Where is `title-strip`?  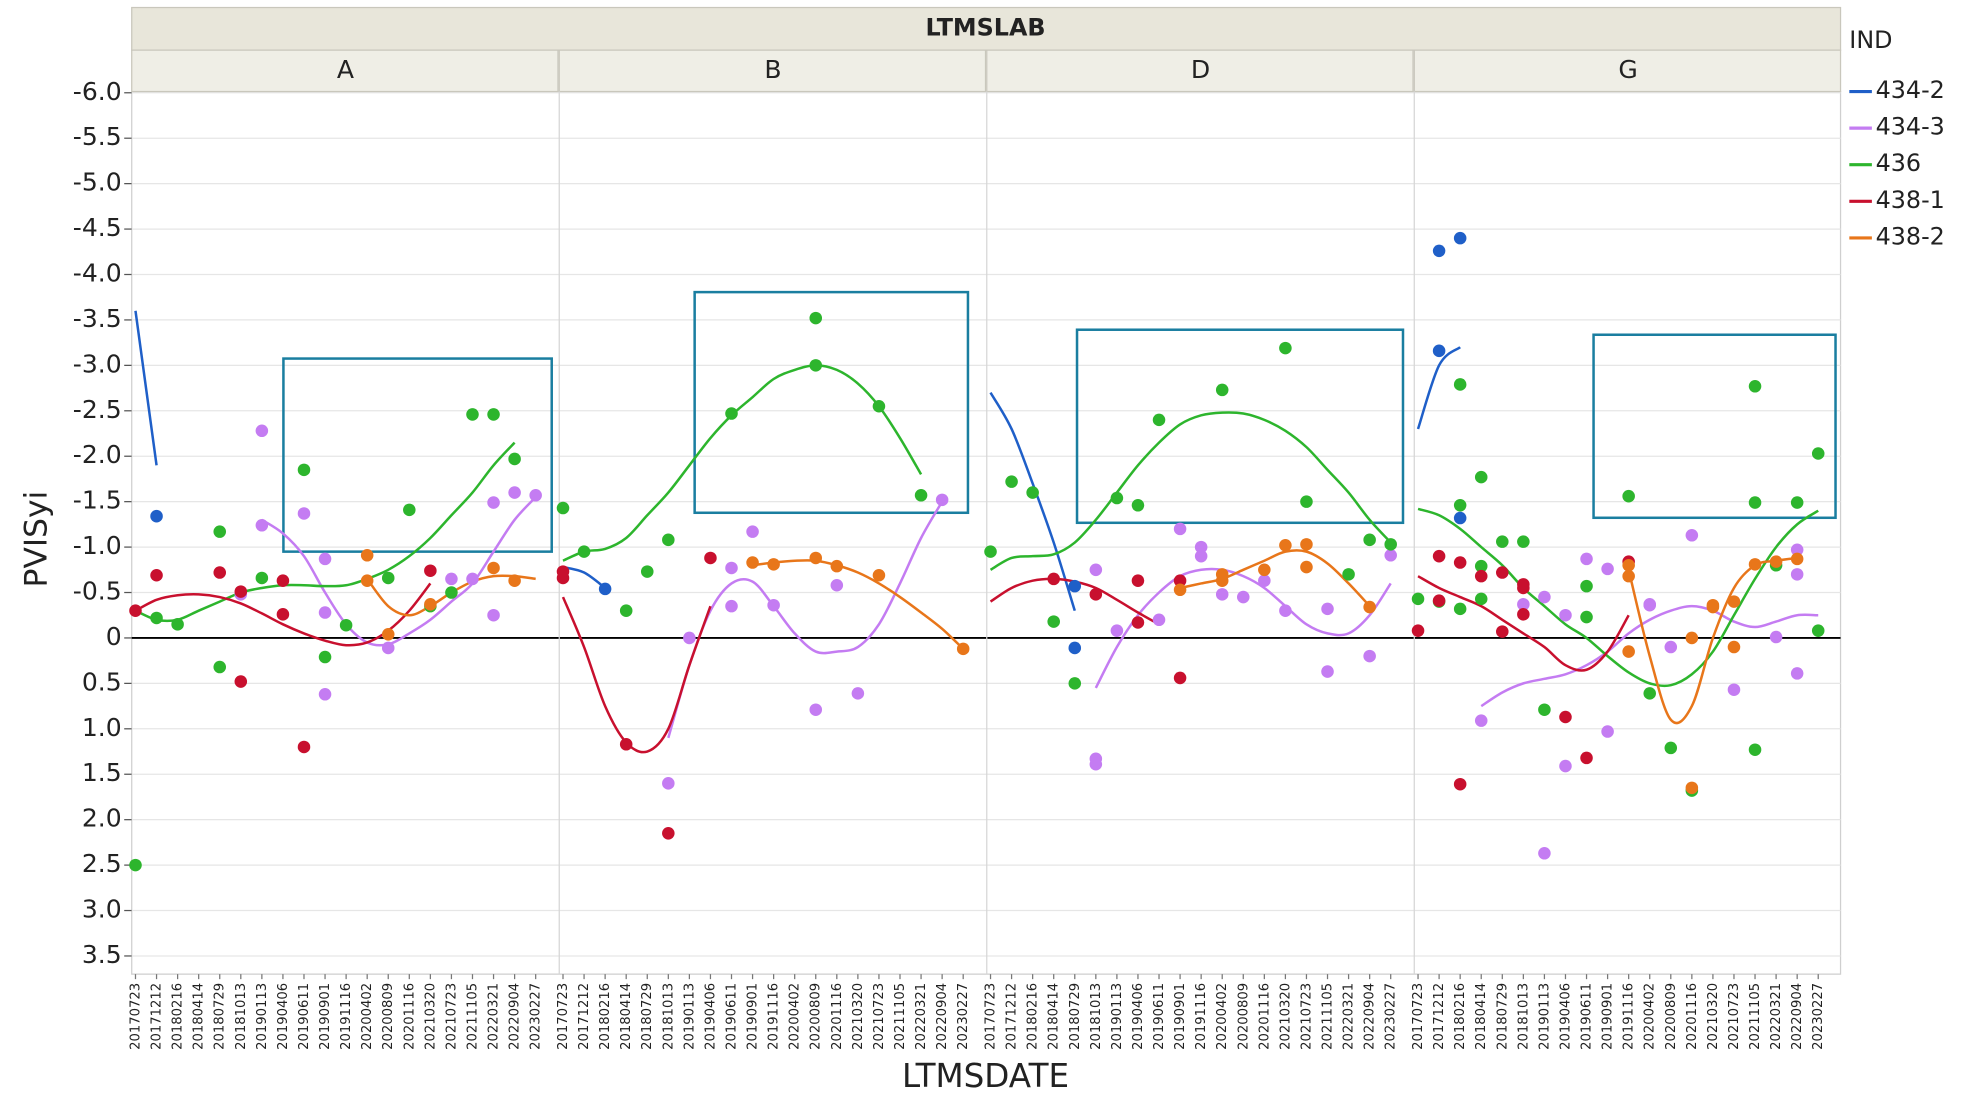
title-strip is located at coordinates (986, 28).